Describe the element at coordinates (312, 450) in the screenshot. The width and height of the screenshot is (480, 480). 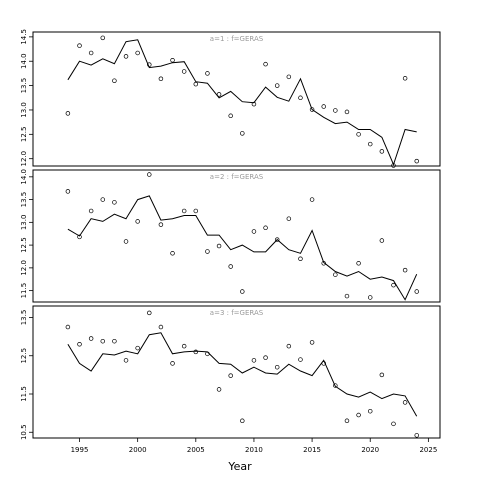
I see `x-tick-label: 2015` at that location.